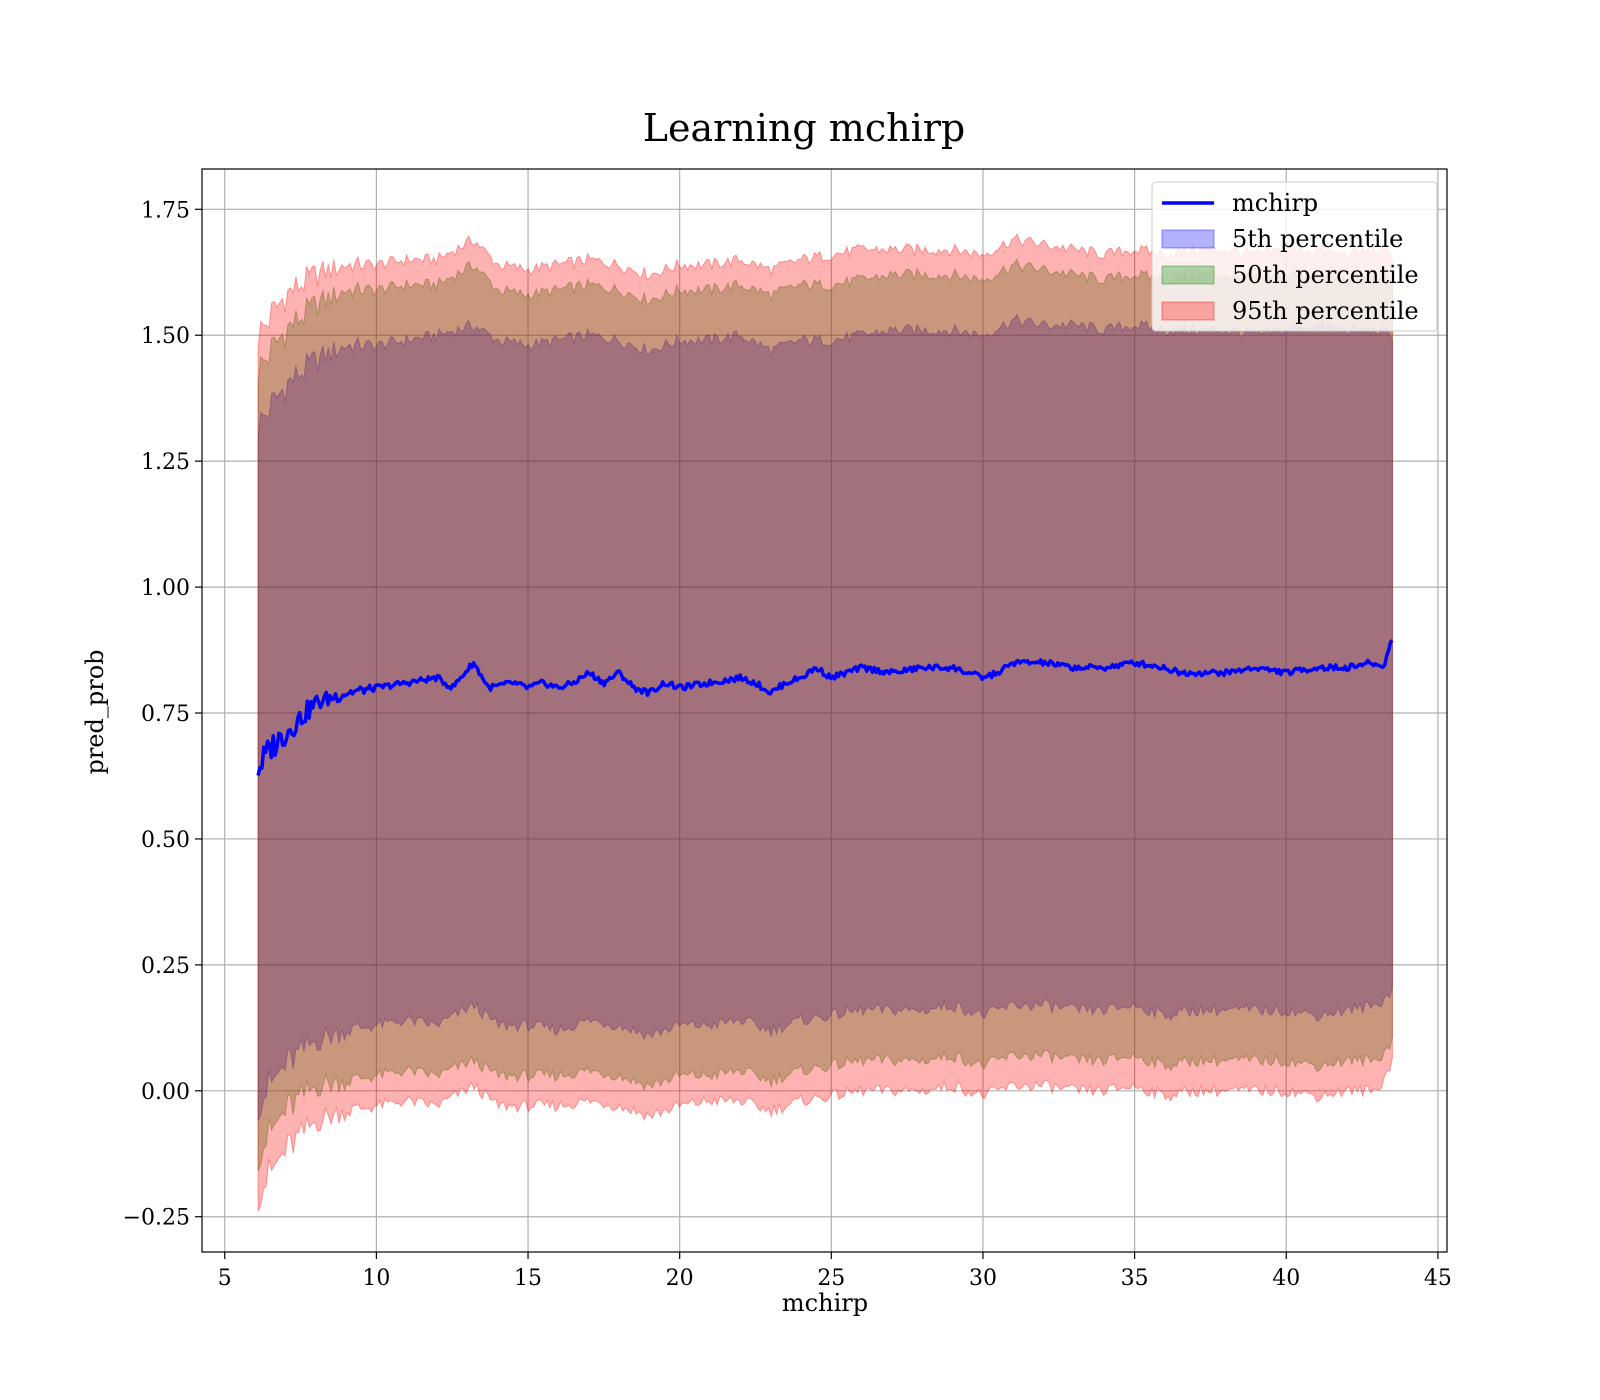 The image size is (1600, 1400). I want to click on legend-label: 50th percentile, so click(1325, 275).